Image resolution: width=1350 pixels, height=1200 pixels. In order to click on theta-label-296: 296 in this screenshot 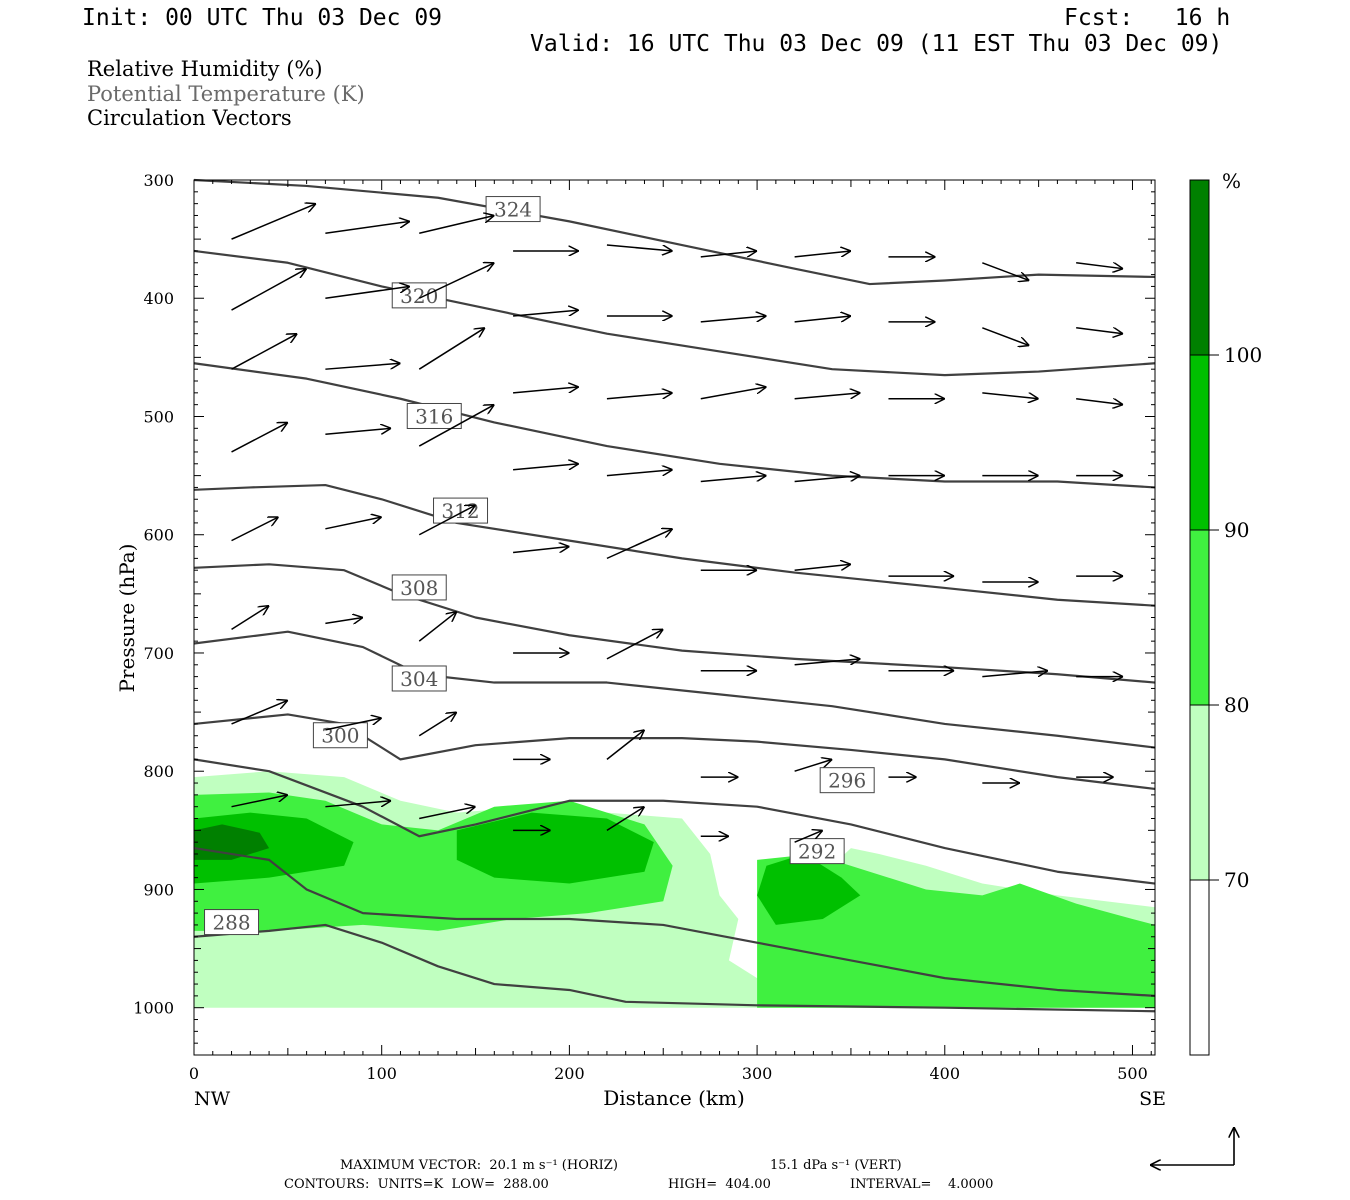, I will do `click(847, 781)`.